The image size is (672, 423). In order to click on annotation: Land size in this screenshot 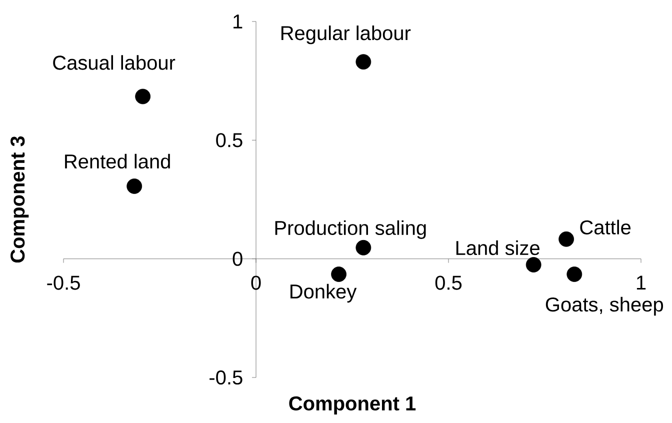, I will do `click(498, 248)`.